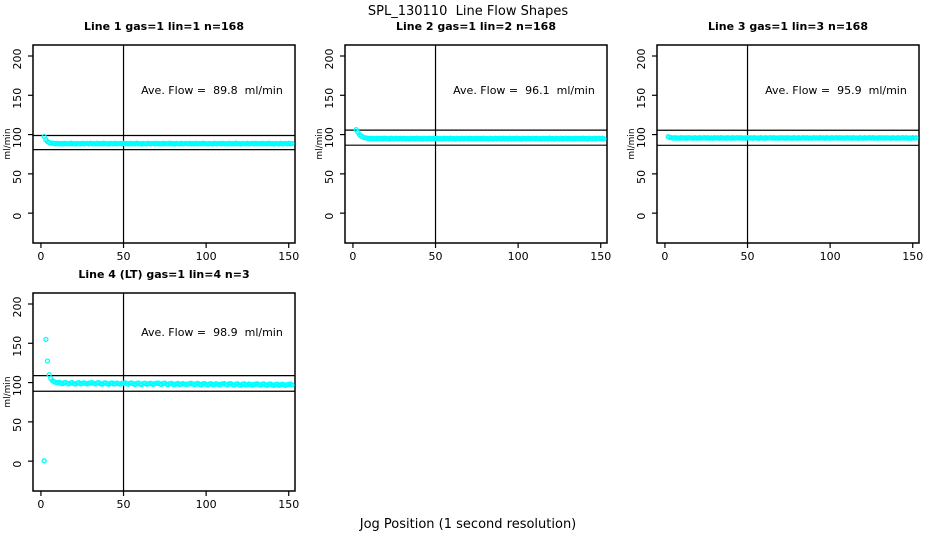 This screenshot has height=540, width=936. What do you see at coordinates (524, 90) in the screenshot?
I see `ave-flow-annotation: Ave. Flow = 96.1 ml/min` at bounding box center [524, 90].